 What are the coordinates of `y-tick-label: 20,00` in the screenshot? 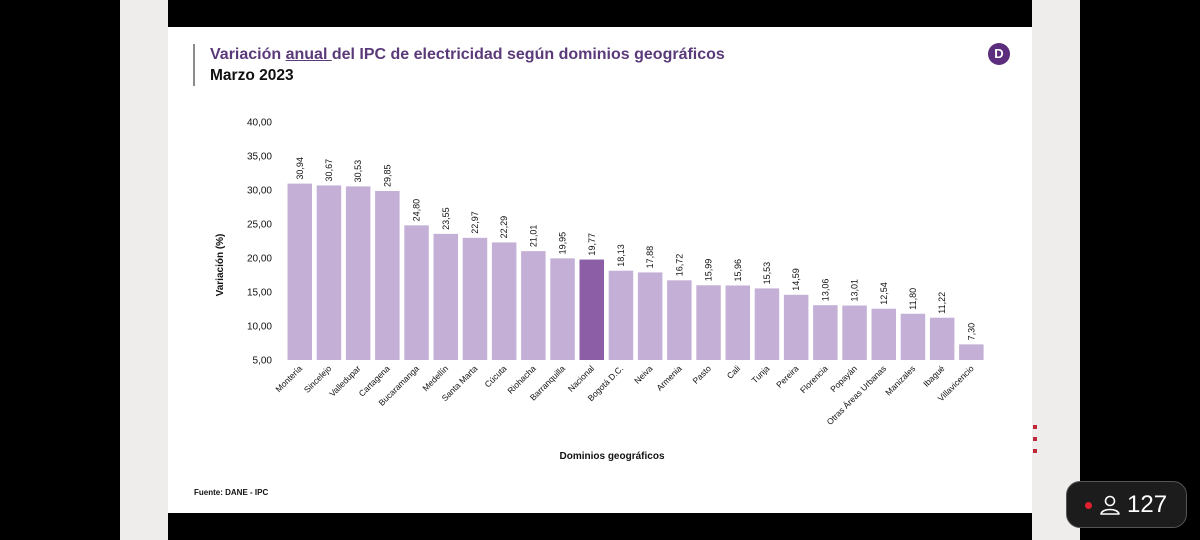 It's located at (259, 259).